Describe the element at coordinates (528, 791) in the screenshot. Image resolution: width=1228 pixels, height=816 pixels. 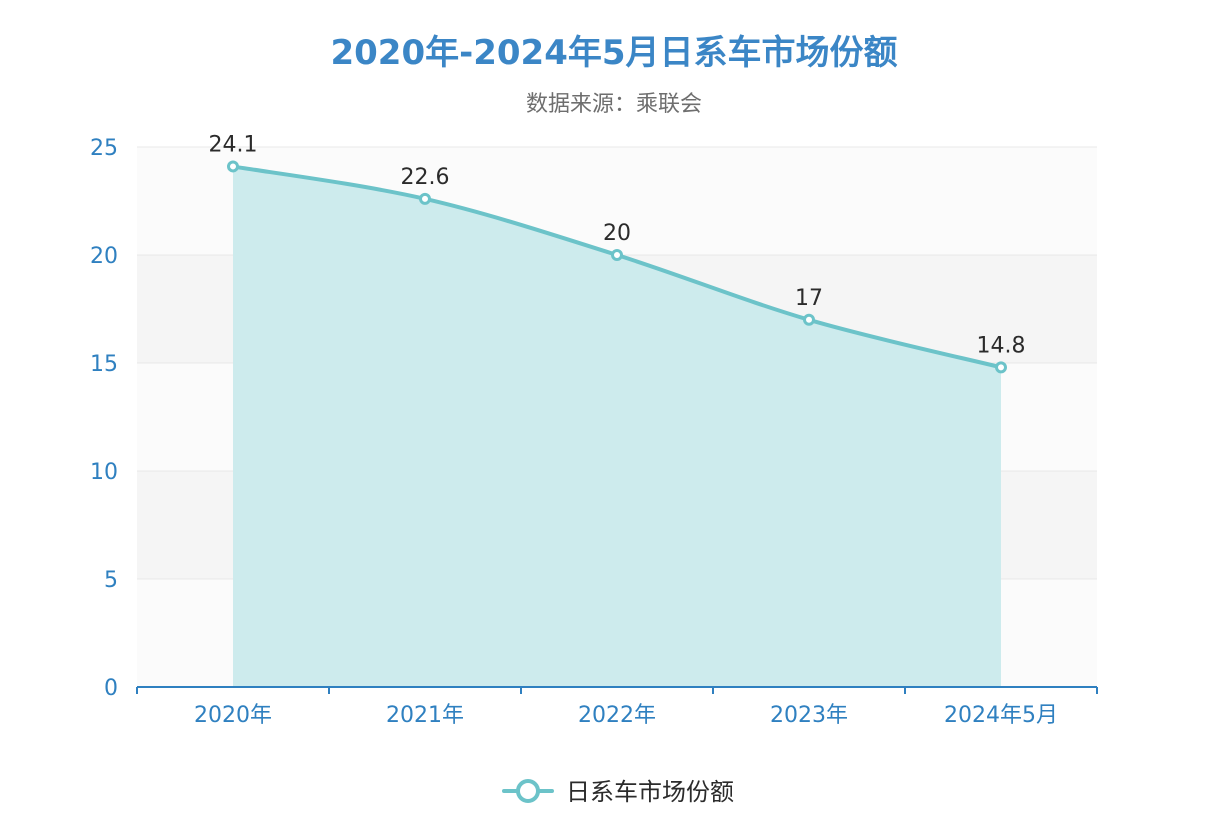
I see `legend-marker` at that location.